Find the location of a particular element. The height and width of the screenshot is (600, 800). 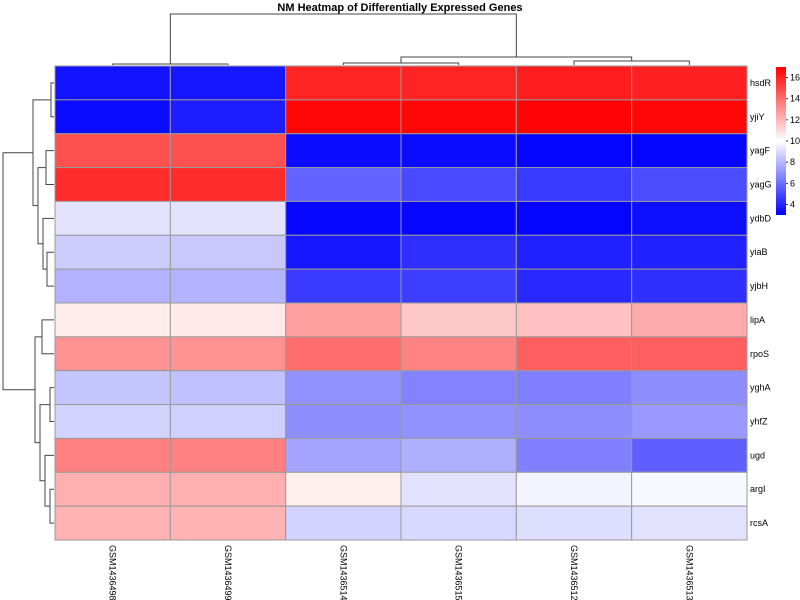

column-label: GSM1436513 is located at coordinates (689, 572).